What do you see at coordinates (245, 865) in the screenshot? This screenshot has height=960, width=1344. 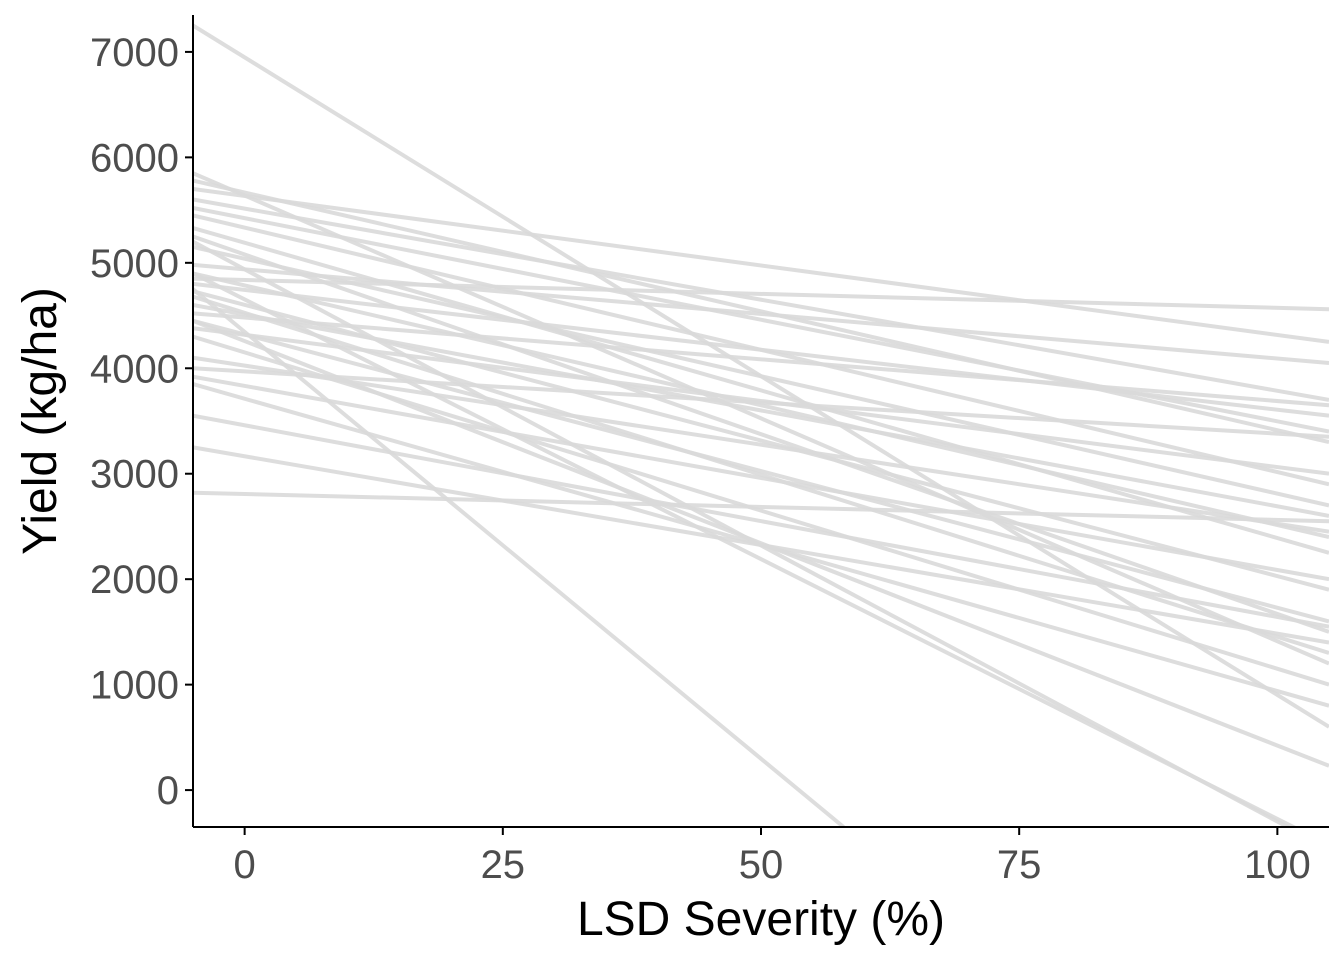 I see `x-tick-label: 0` at bounding box center [245, 865].